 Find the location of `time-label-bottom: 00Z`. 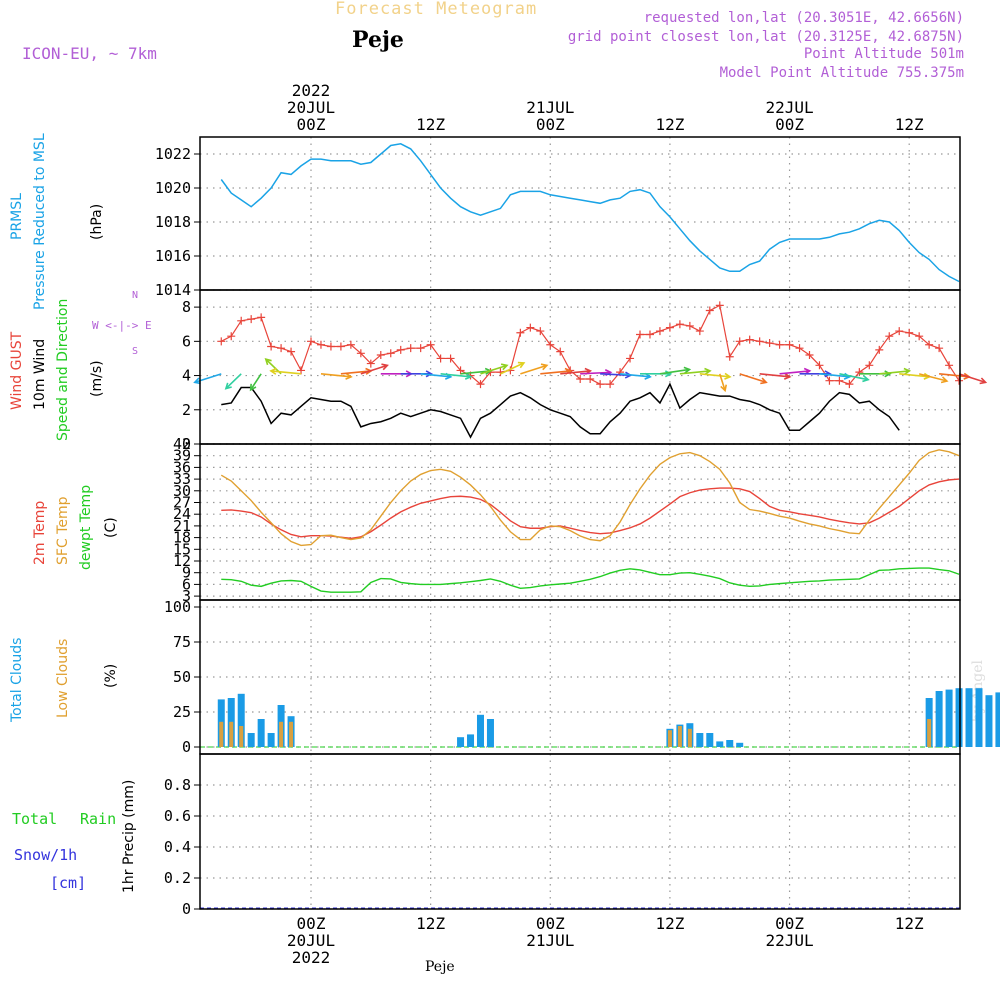

time-label-bottom: 00Z is located at coordinates (311, 923).